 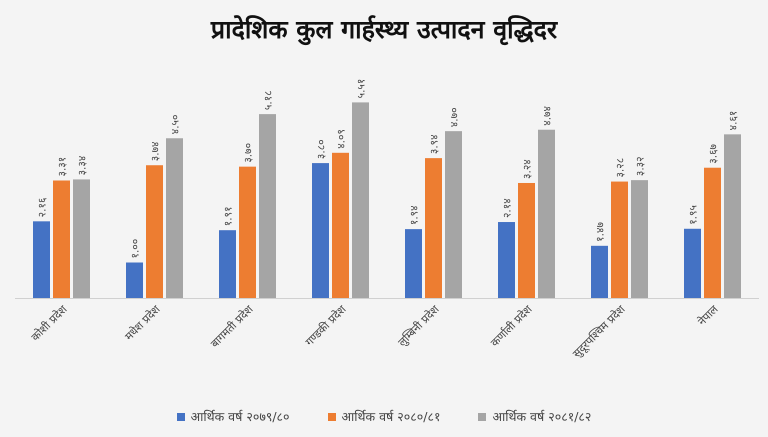 I want to click on data-label: ३.३४, so click(x=83, y=166).